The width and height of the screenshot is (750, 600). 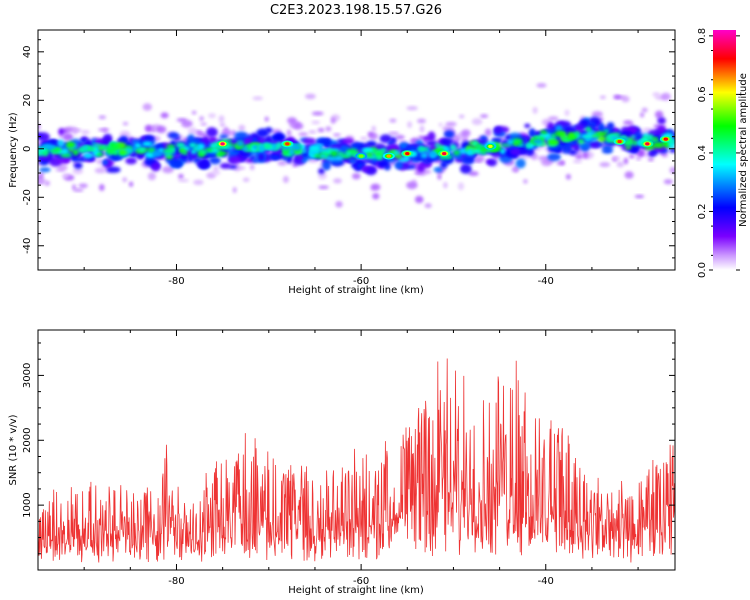 I want to click on colorbar-tick-label: 0.8, so click(x=702, y=36).